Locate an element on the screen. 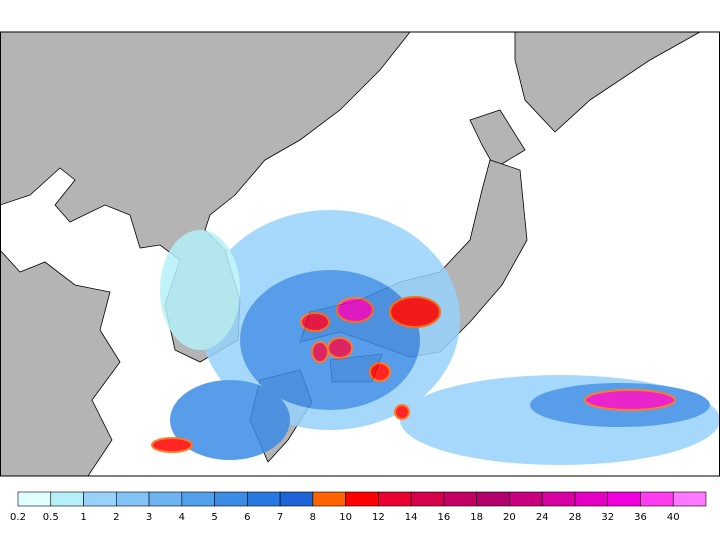  colorbar-label: 32 is located at coordinates (607, 517).